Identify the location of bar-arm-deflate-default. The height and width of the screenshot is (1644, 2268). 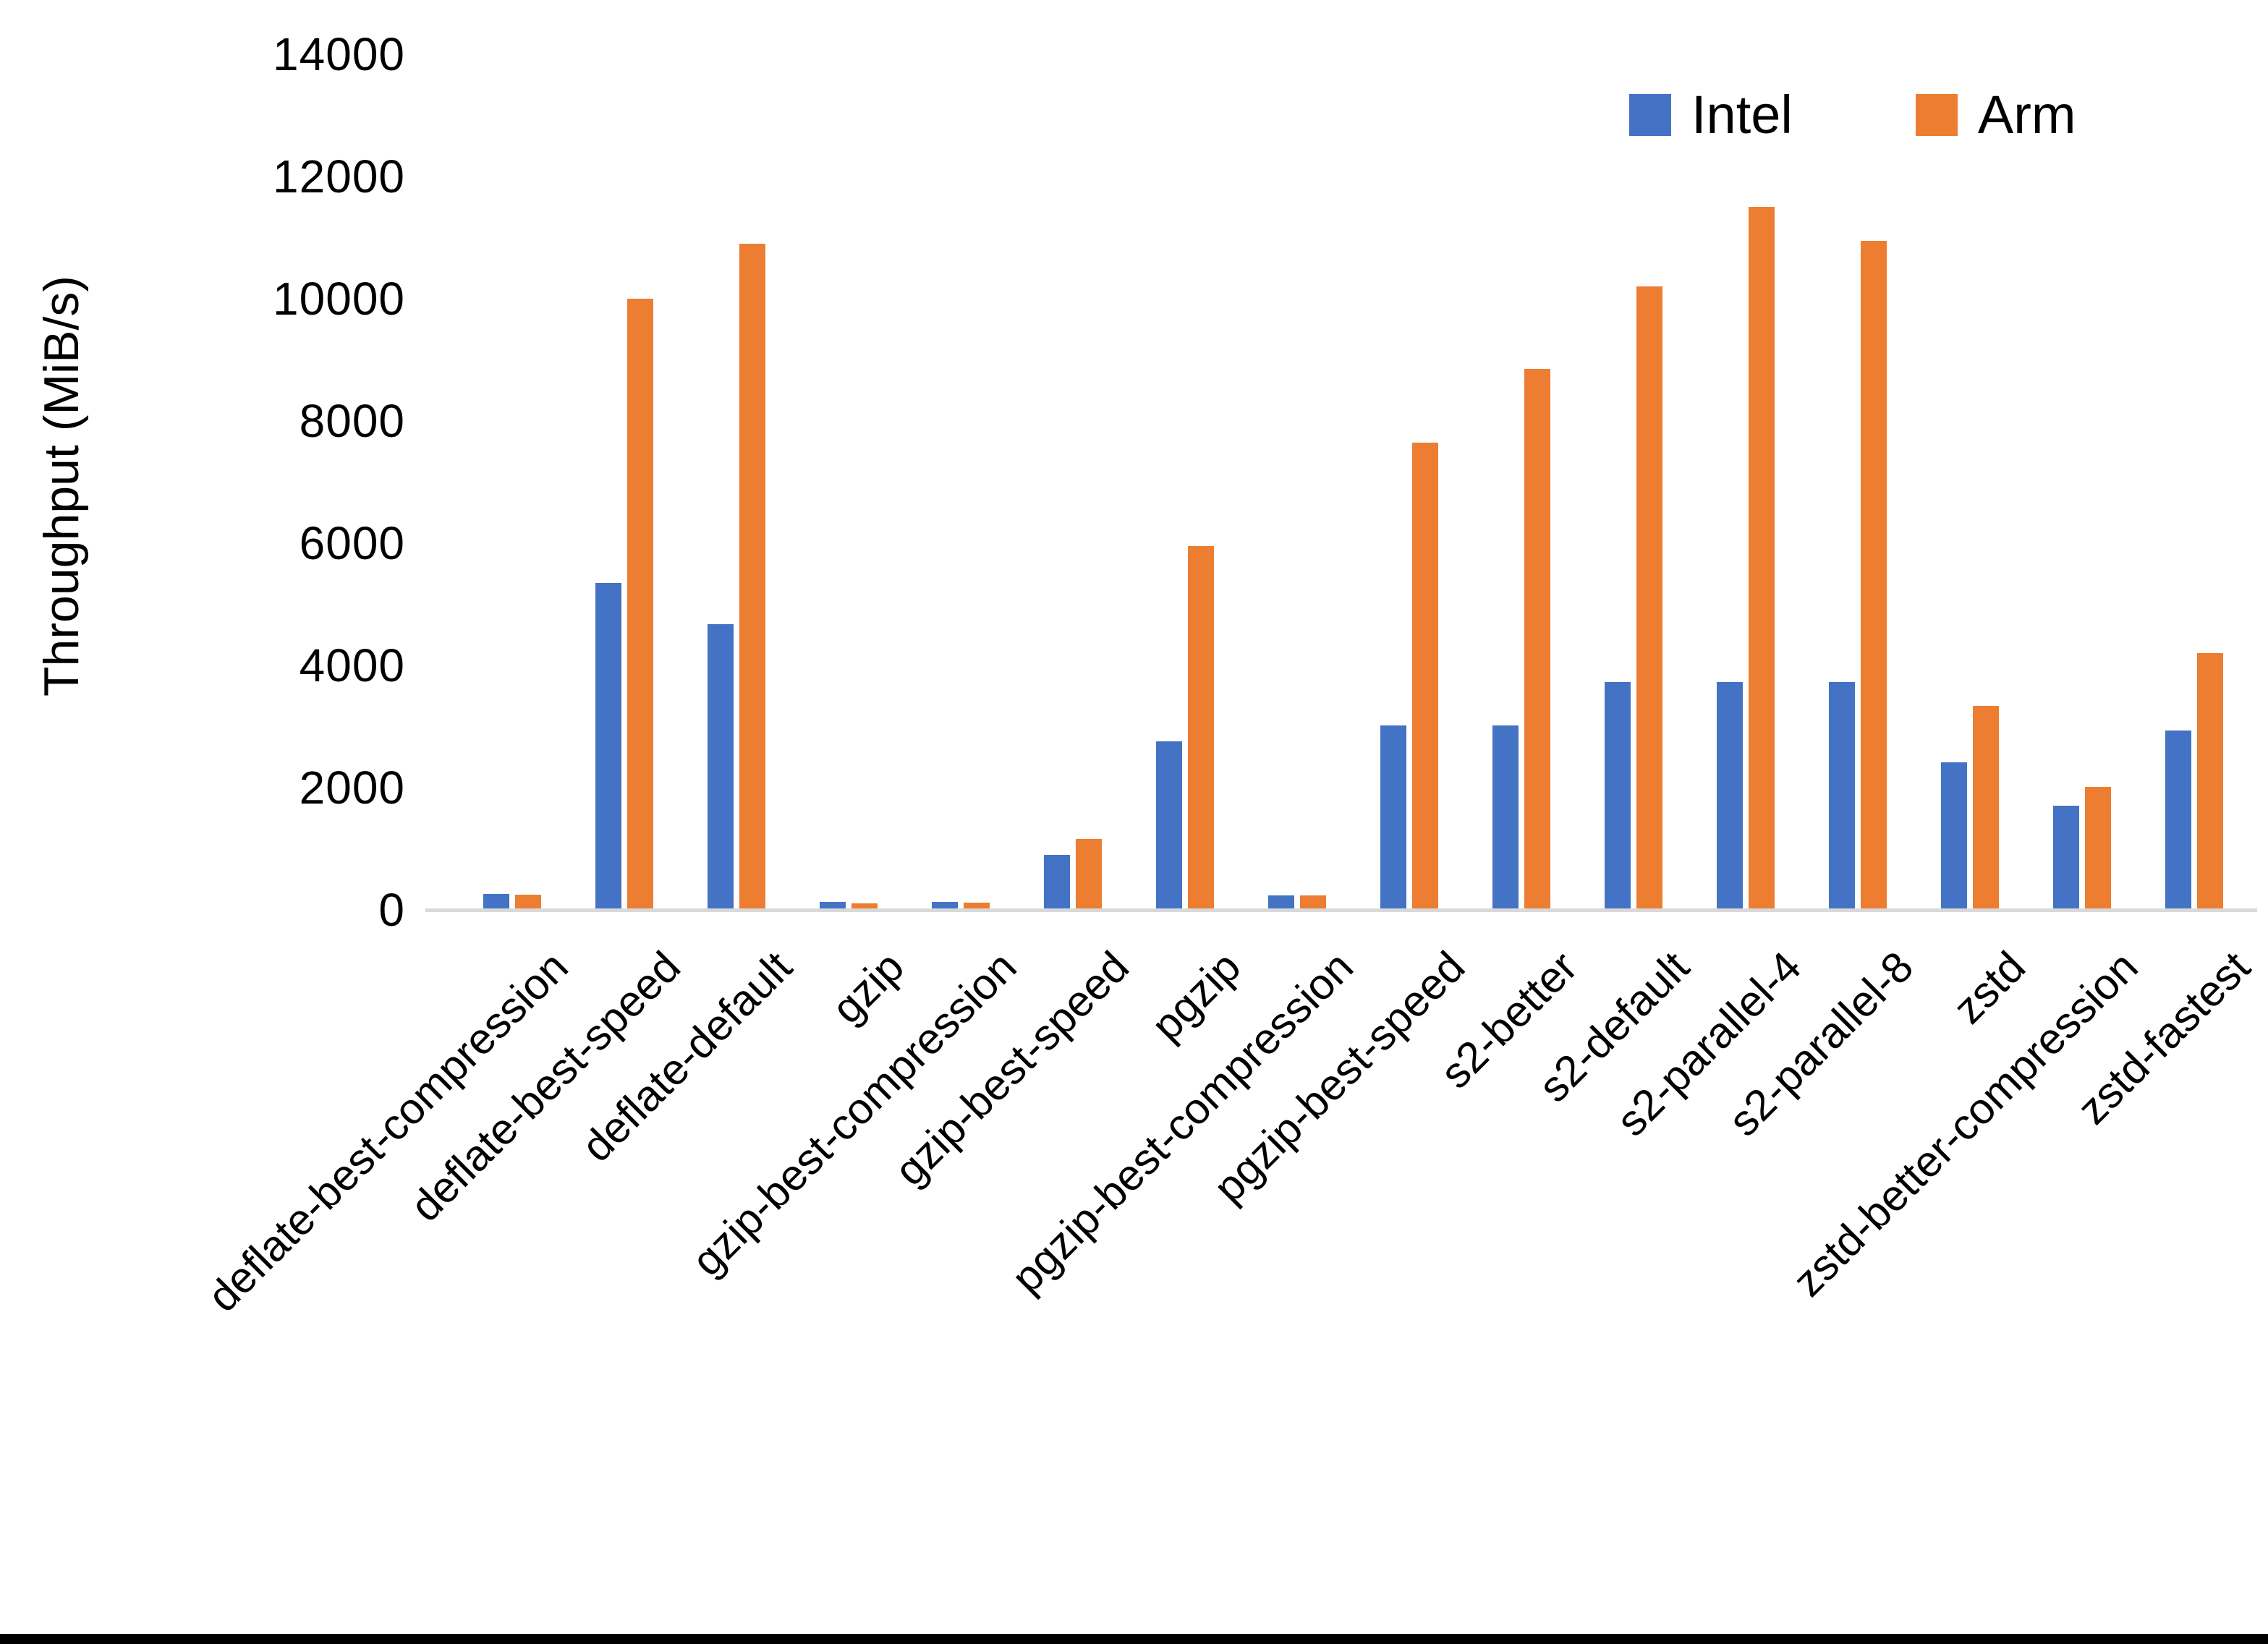
(752, 577).